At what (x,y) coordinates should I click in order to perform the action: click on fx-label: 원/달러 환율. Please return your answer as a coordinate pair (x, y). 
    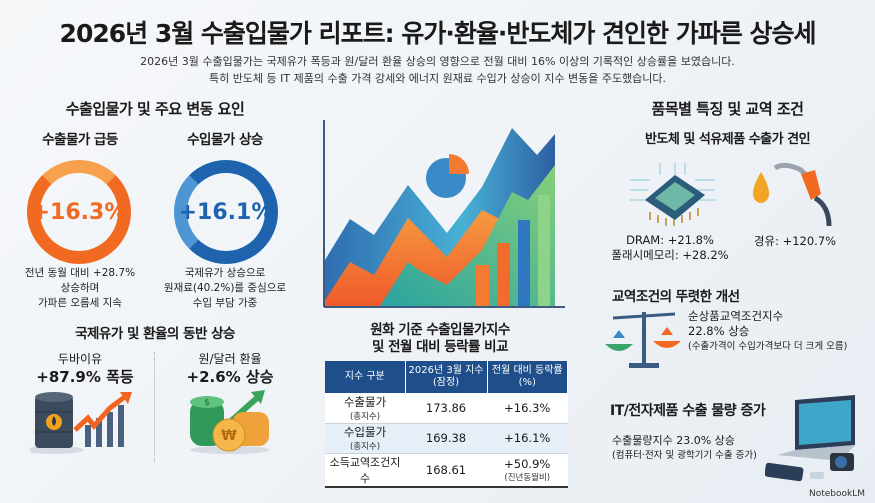
    Looking at the image, I should click on (230, 359).